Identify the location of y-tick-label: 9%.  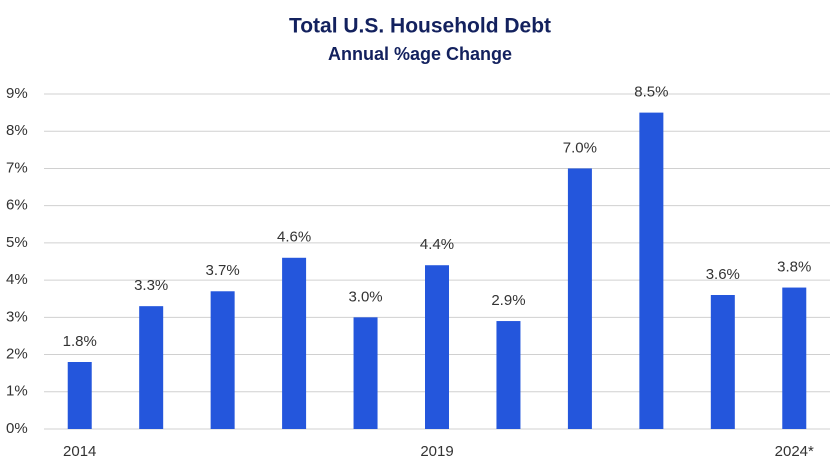
(17, 93).